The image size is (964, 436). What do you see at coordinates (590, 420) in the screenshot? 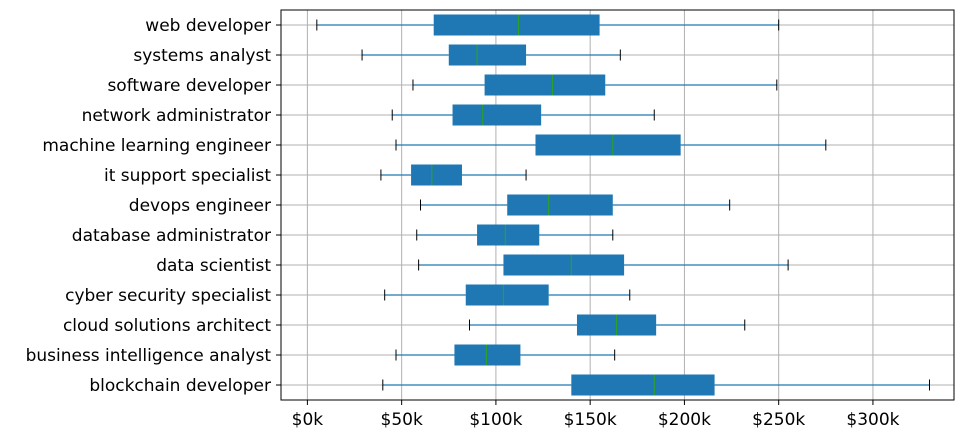
I see `x-tick-label-3: $150k` at bounding box center [590, 420].